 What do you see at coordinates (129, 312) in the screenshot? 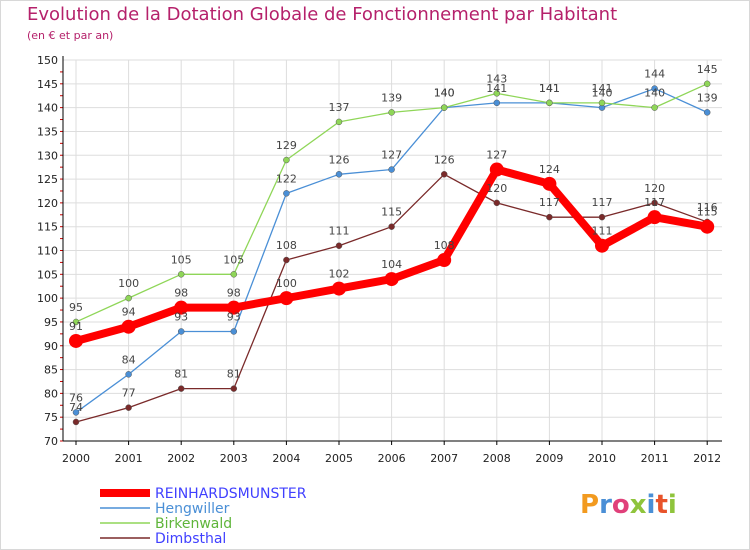
I see `data-label-reinhardsmunster: 94` at bounding box center [129, 312].